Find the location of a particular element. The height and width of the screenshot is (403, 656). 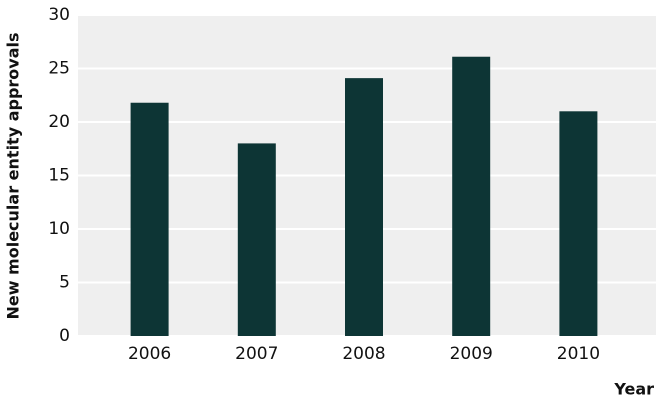

x-tick-label: 2008 is located at coordinates (363, 354).